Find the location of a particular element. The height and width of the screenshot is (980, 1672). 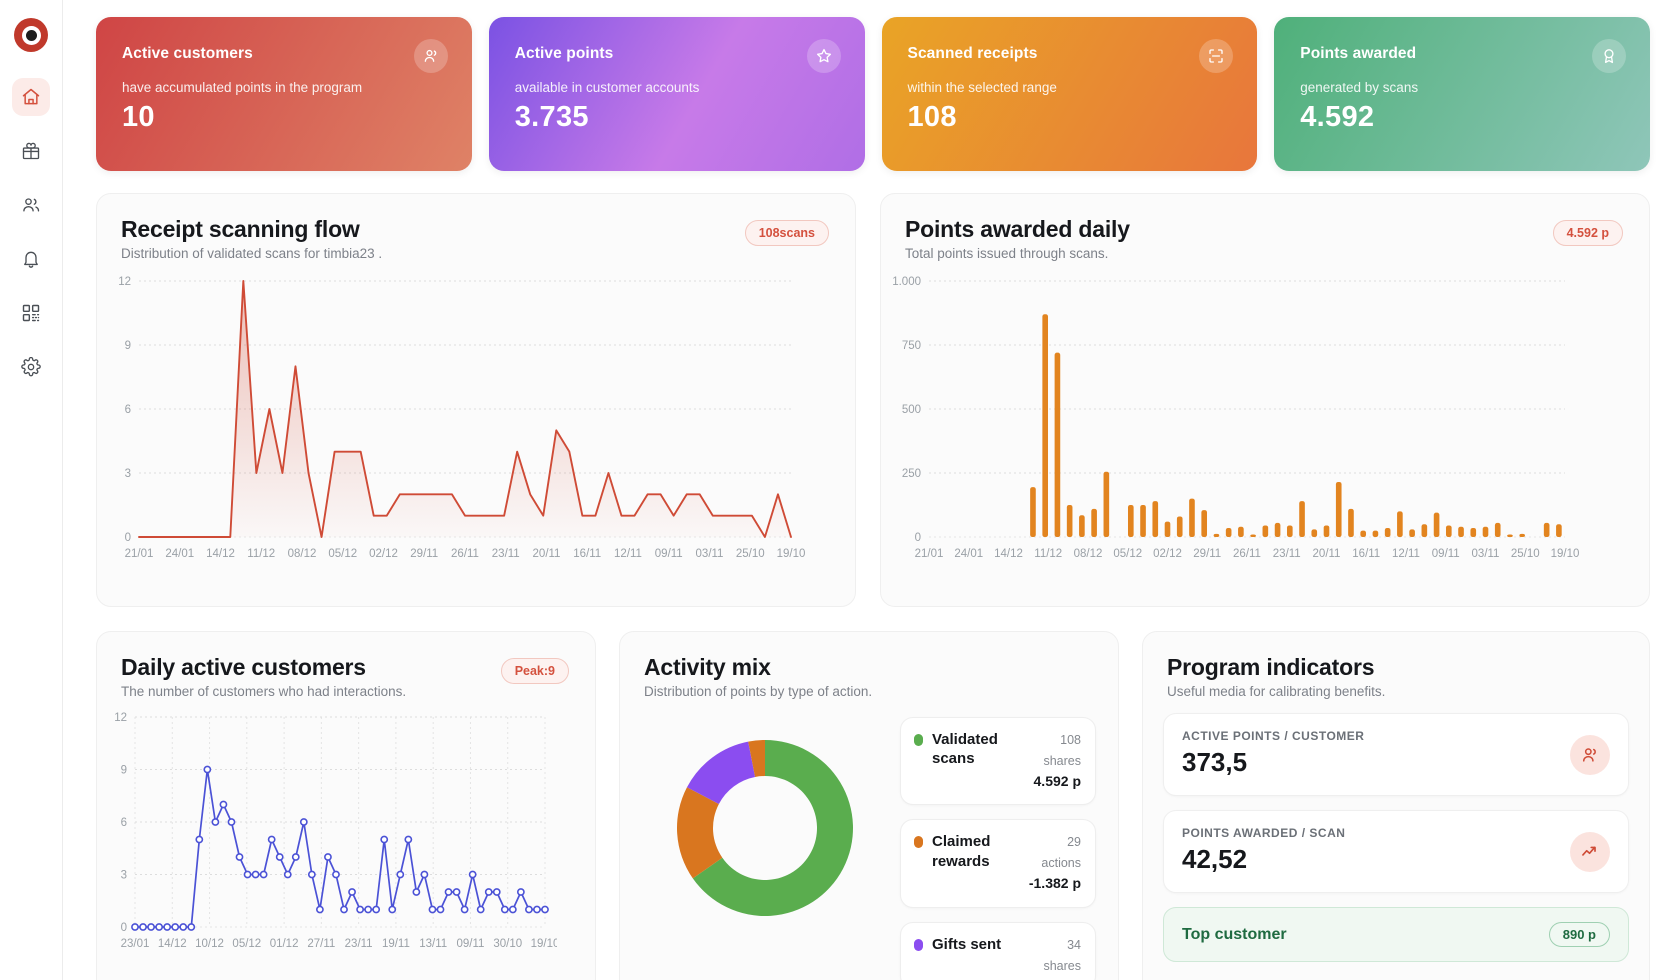

svg-text: 26/11 is located at coordinates (1247, 554).